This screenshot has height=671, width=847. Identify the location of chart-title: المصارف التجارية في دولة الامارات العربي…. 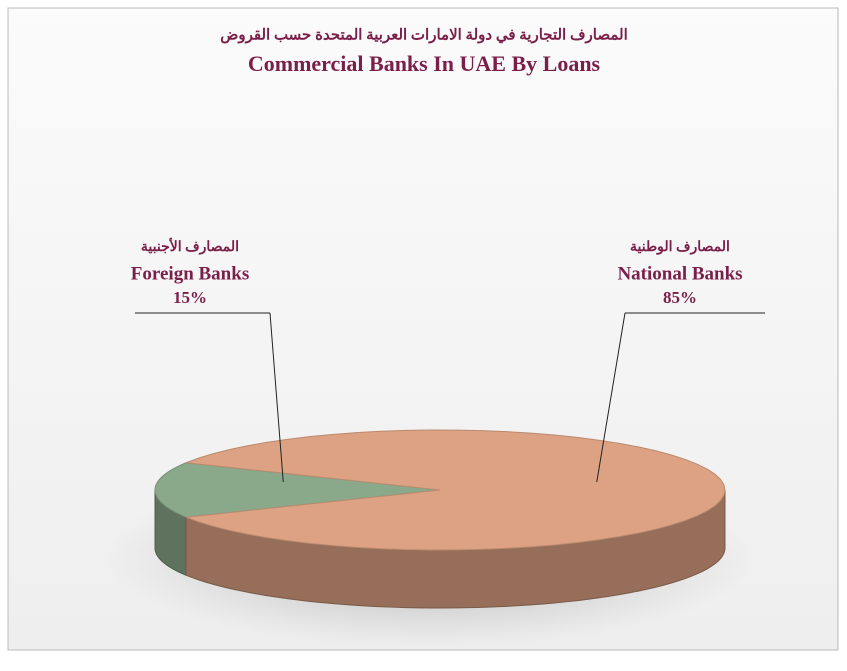
(424, 35).